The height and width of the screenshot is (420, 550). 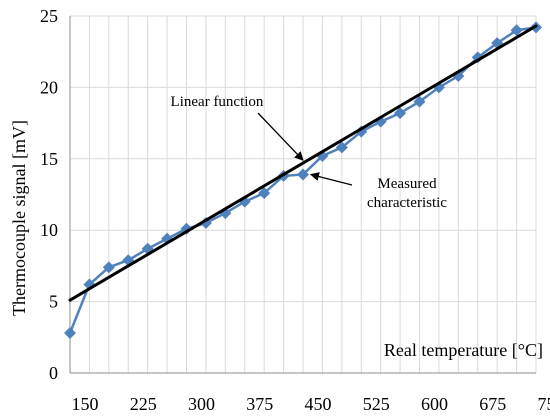 What do you see at coordinates (53, 302) in the screenshot?
I see `y-tick-label: 5` at bounding box center [53, 302].